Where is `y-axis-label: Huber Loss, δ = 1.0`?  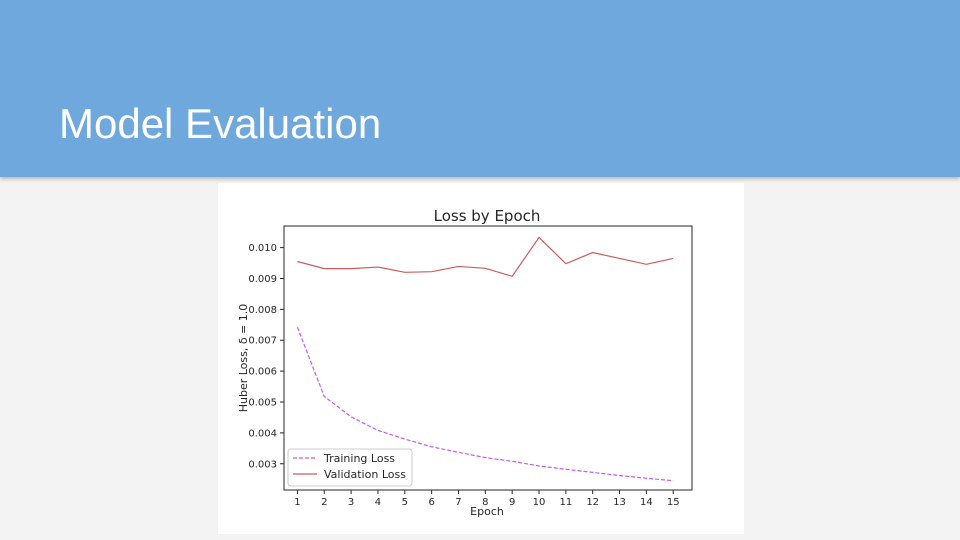 y-axis-label: Huber Loss, δ = 1.0 is located at coordinates (243, 358).